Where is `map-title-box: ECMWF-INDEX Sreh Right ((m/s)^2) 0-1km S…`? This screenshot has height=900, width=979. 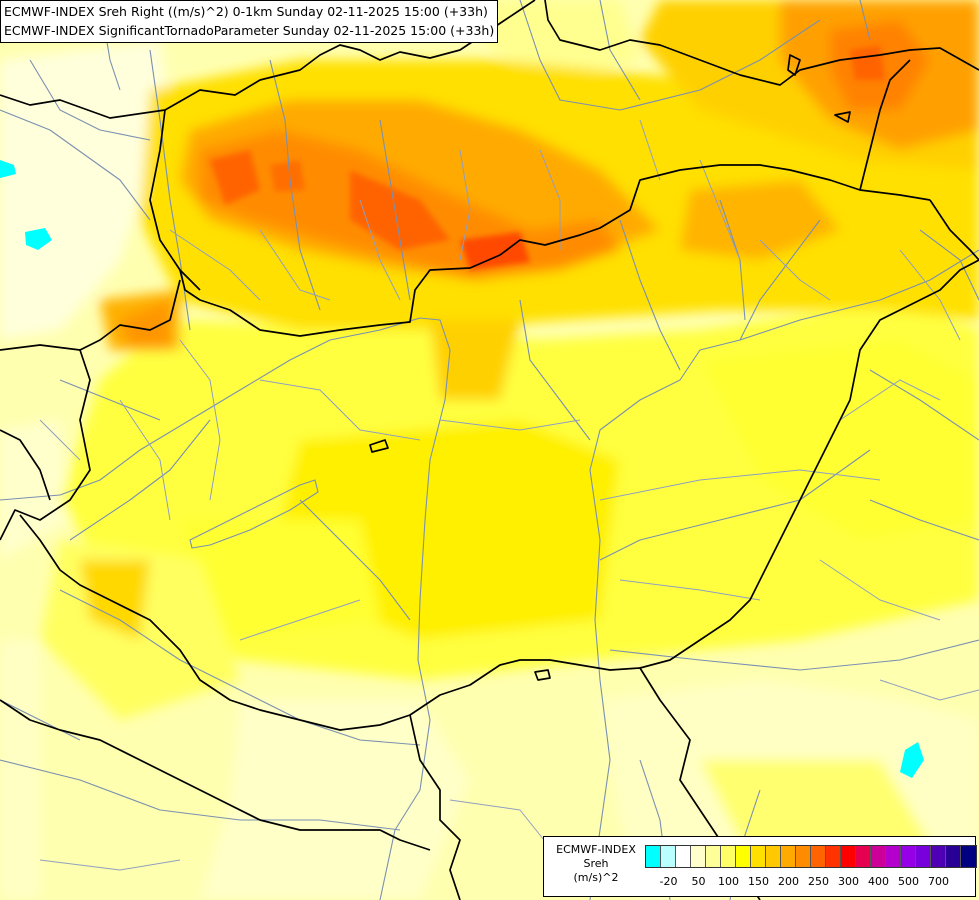
map-title-box: ECMWF-INDEX Sreh Right ((m/s)^2) 0-1km S… is located at coordinates (249, 21).